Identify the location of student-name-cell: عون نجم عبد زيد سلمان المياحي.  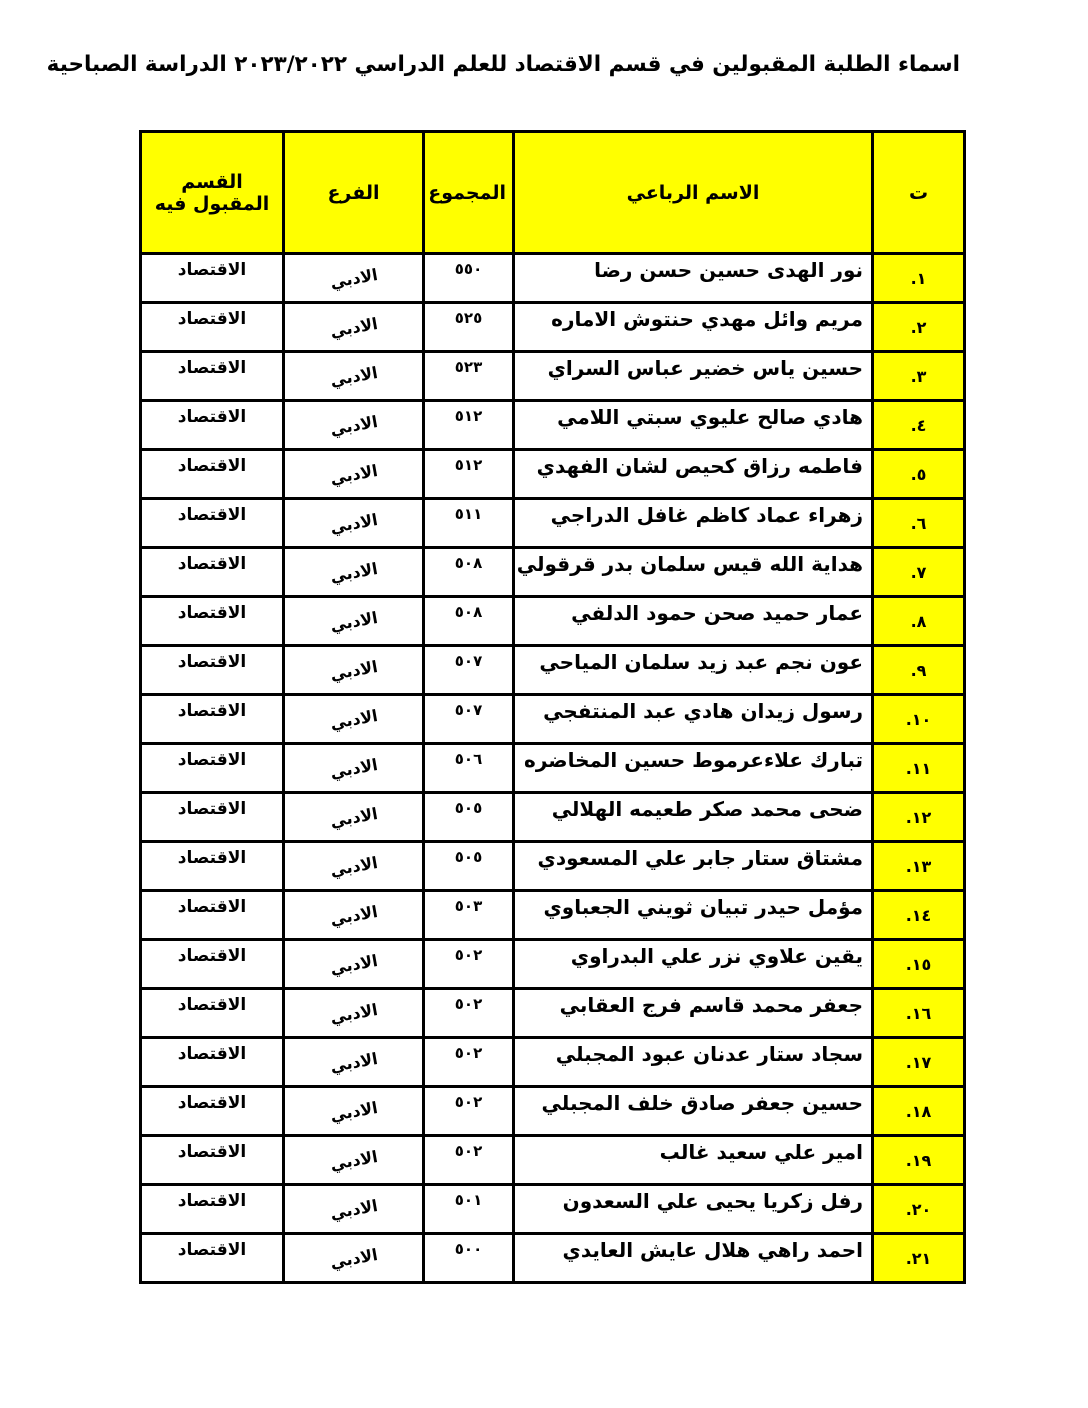
(693, 670).